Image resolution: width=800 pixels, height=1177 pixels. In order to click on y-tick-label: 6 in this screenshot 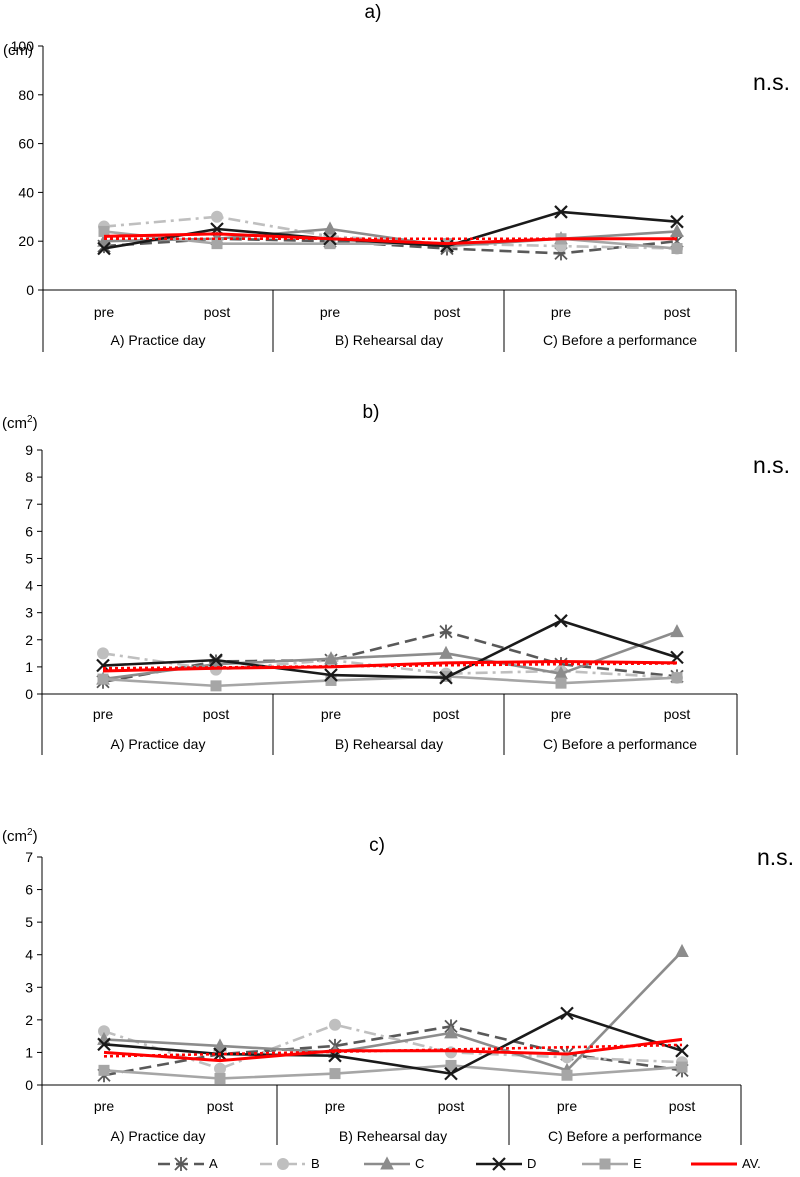, I will do `click(29, 890)`.